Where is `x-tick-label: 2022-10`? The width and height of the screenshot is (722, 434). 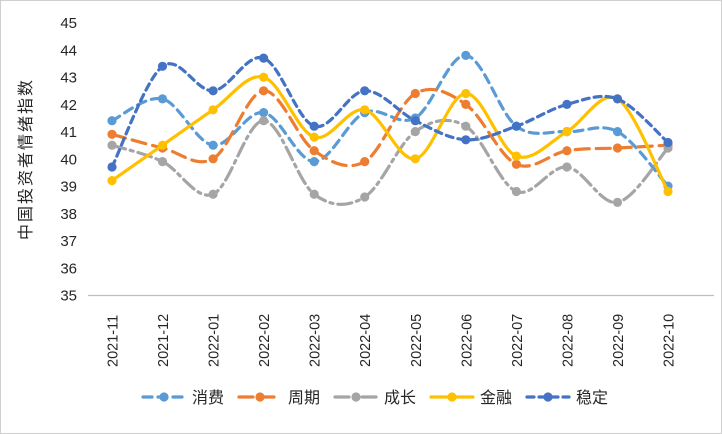
x-tick-label: 2022-10 is located at coordinates (669, 340).